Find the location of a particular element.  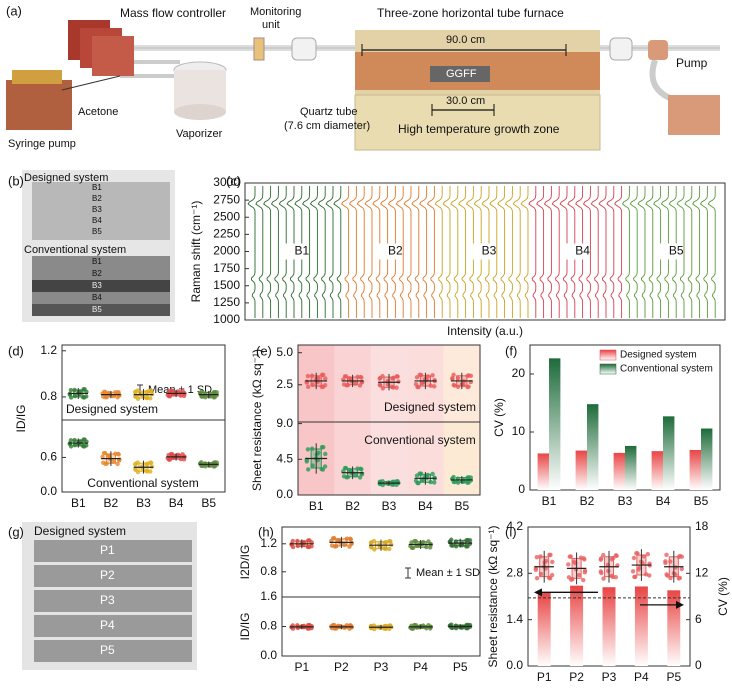

x-tick-label: B1 is located at coordinates (78, 503).